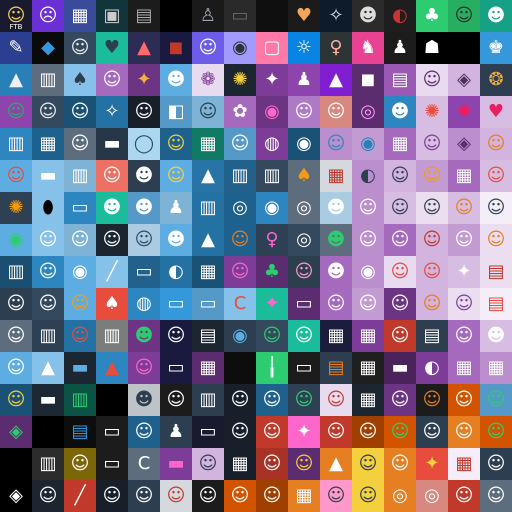  What do you see at coordinates (176, 112) in the screenshot?
I see `scene-tile: ◧` at bounding box center [176, 112].